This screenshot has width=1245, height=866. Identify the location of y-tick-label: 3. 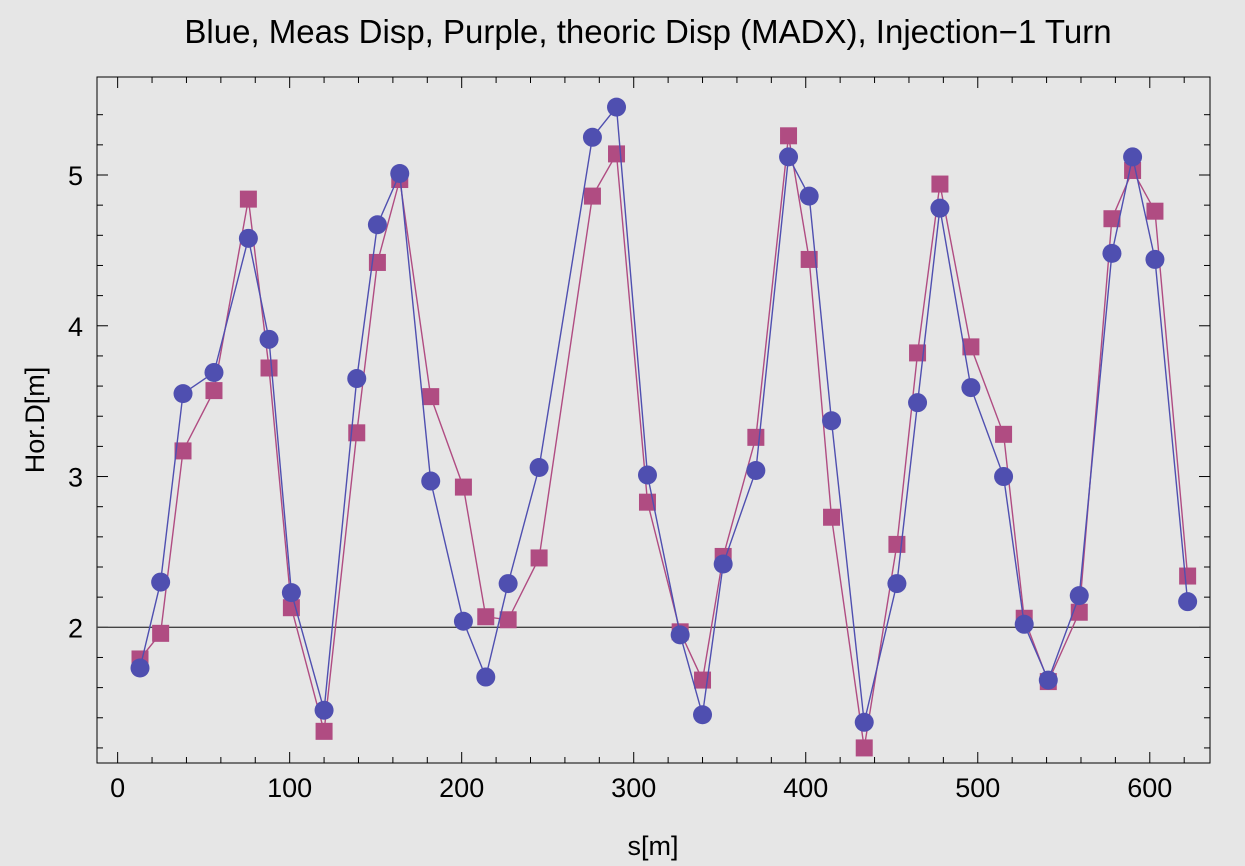
(75, 478).